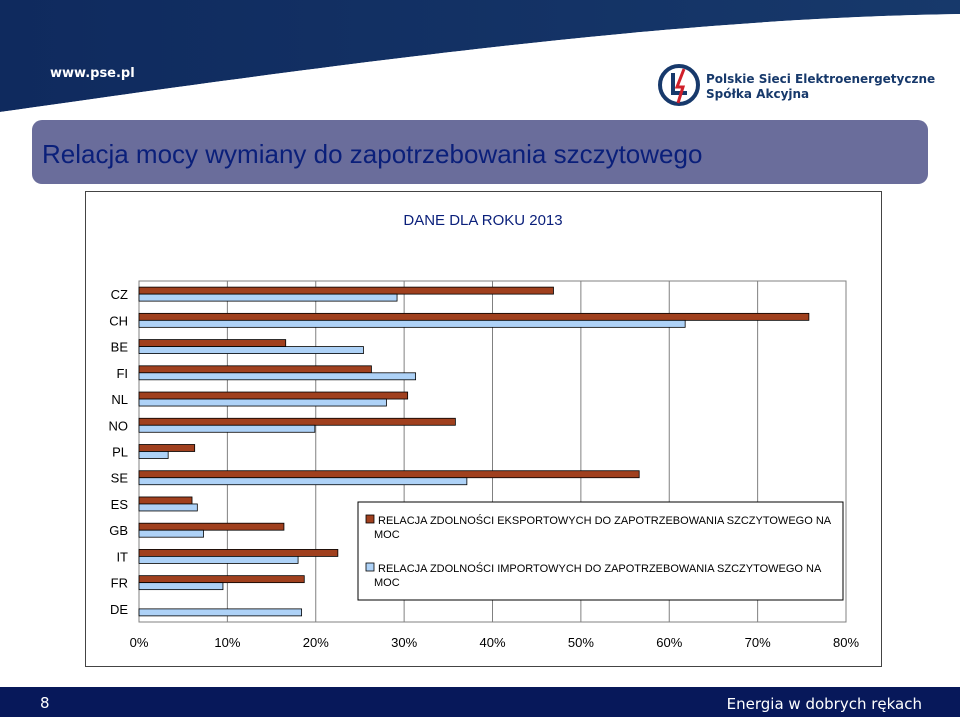  Describe the element at coordinates (227, 642) in the screenshot. I see `x-tick-label: 10%` at that location.